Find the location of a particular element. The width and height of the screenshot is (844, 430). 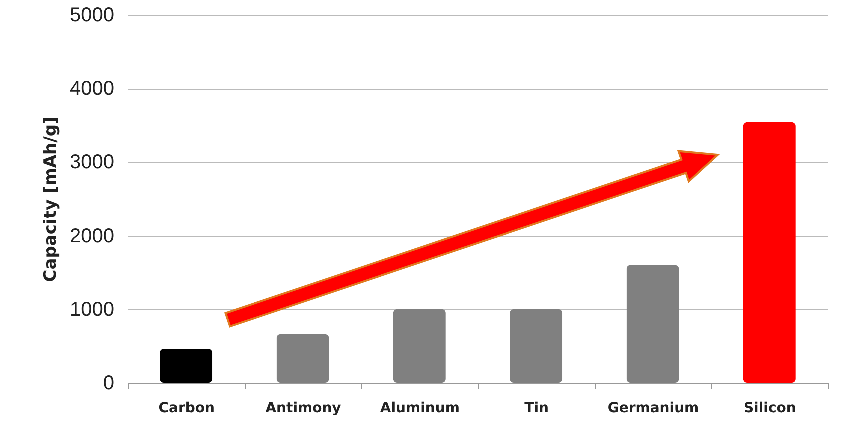

x-tick-label: Silicon is located at coordinates (770, 408).